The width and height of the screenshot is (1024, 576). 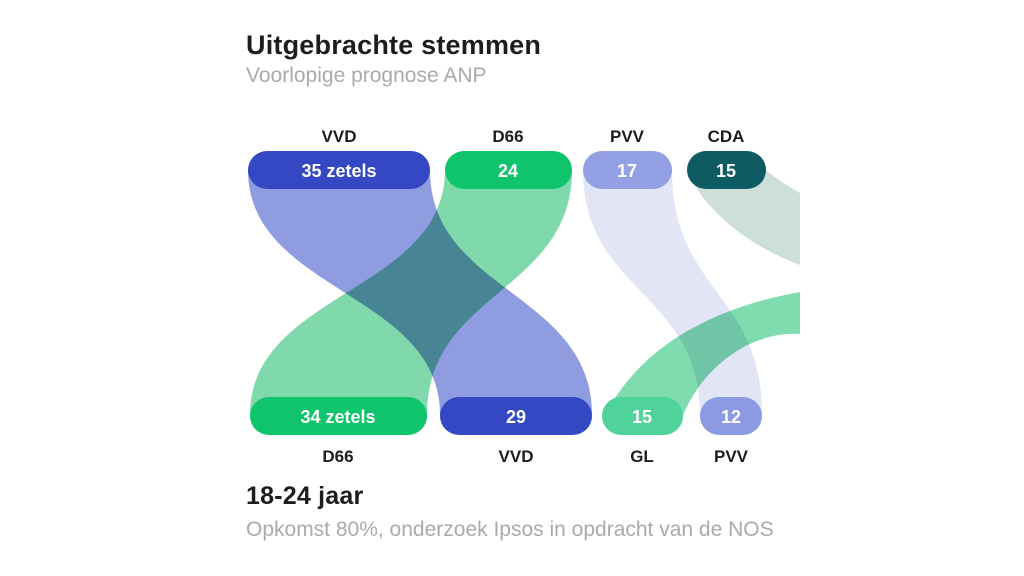 What do you see at coordinates (535, 456) in the screenshot?
I see `bottom-labels: D66 VVD GL PVV` at bounding box center [535, 456].